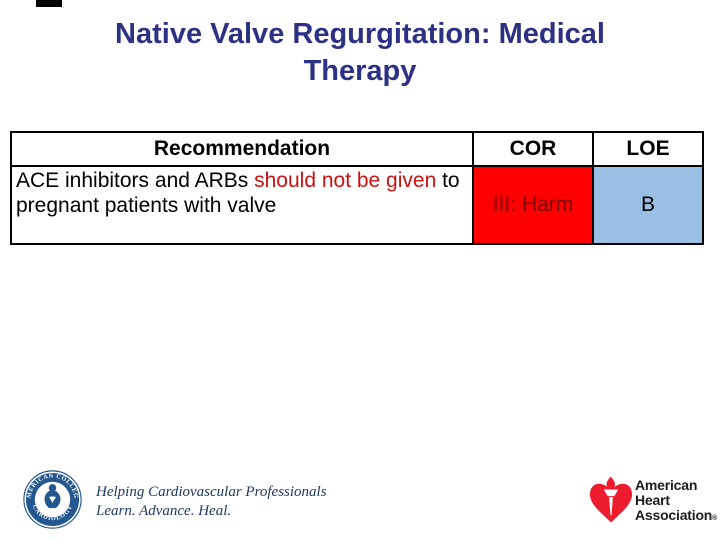 This screenshot has width=720, height=540. Describe the element at coordinates (242, 149) in the screenshot. I see `header-recommendation: Recommendation` at that location.